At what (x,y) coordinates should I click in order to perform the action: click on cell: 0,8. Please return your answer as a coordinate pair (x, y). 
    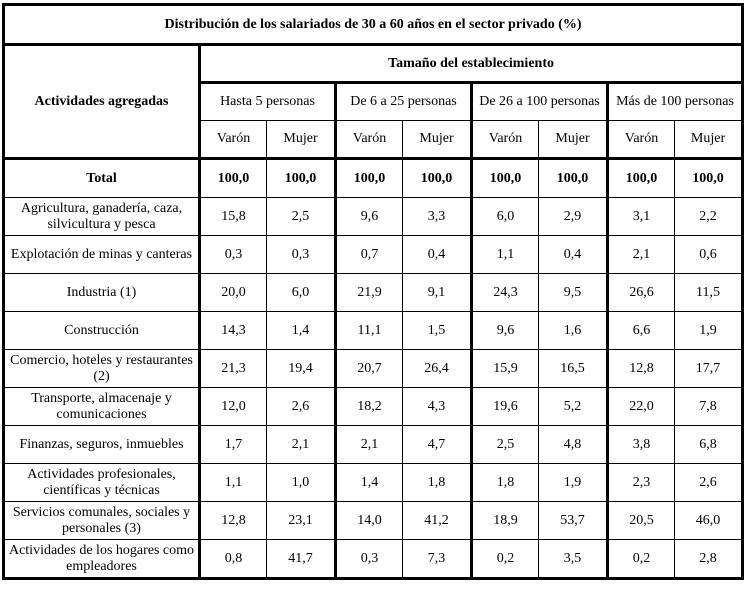
    Looking at the image, I should click on (233, 559).